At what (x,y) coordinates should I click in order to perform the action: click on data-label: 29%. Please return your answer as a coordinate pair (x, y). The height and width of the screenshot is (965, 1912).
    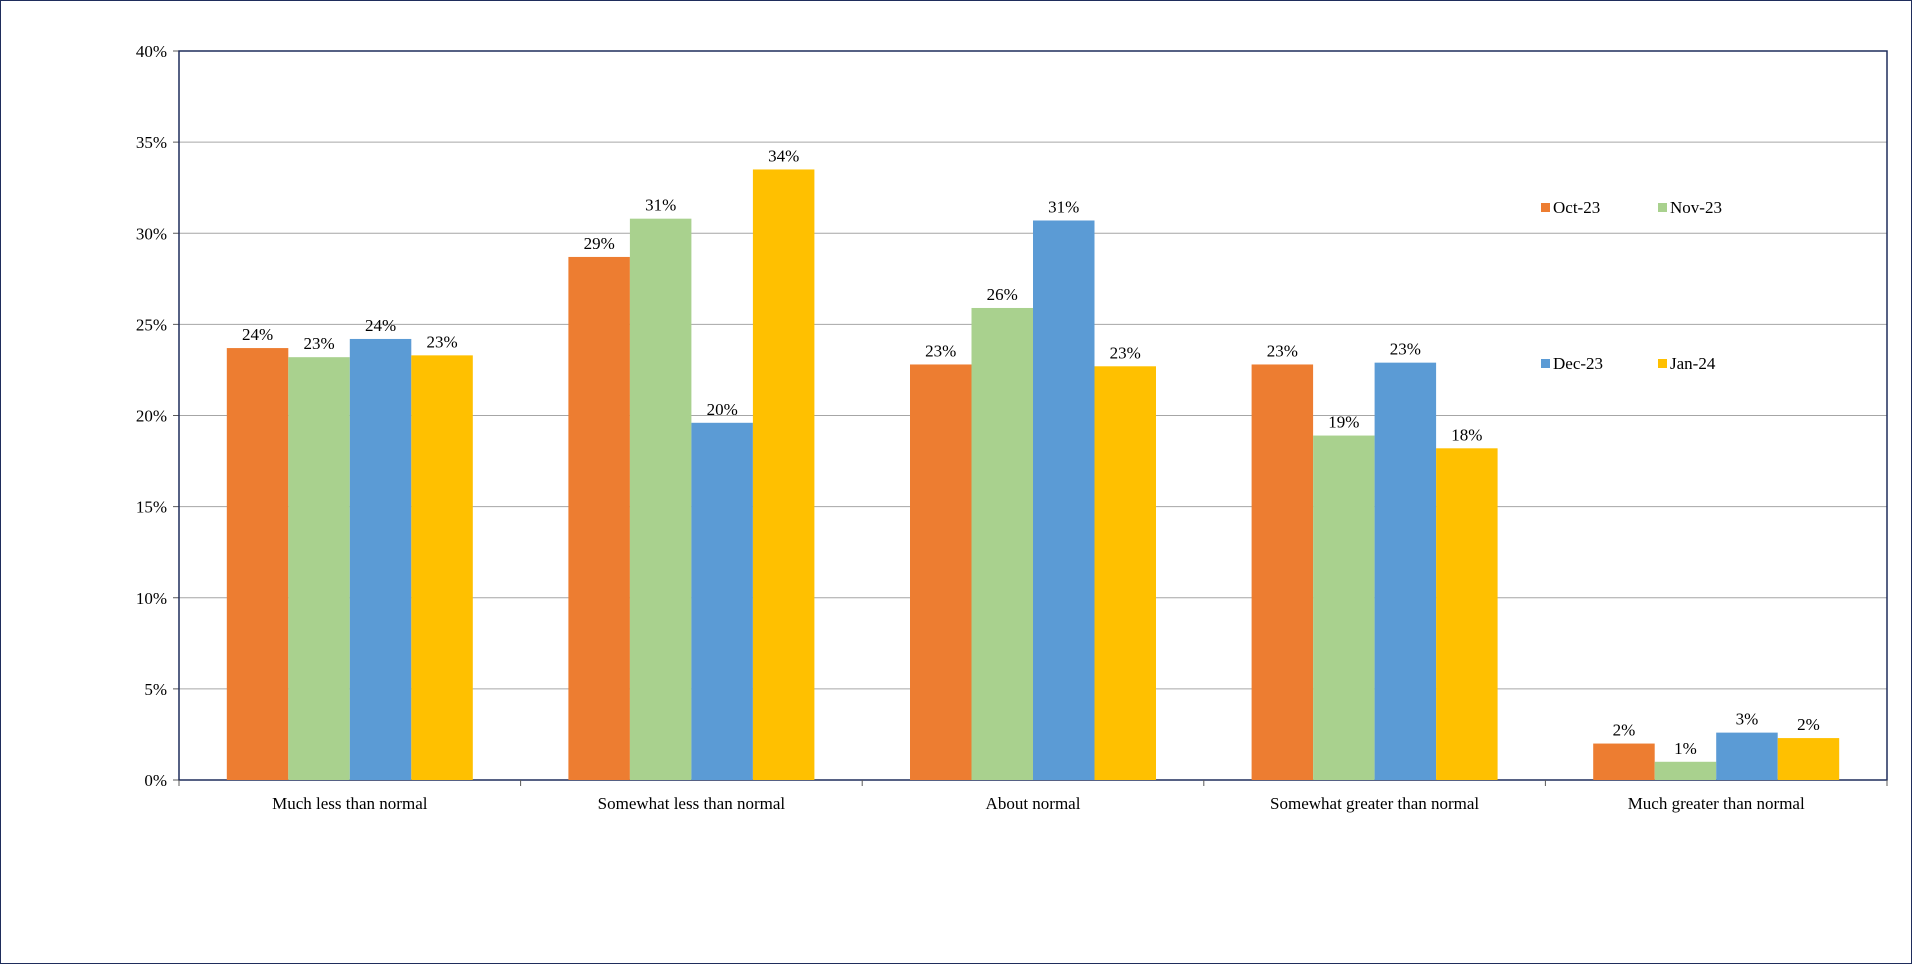
    Looking at the image, I should click on (599, 243).